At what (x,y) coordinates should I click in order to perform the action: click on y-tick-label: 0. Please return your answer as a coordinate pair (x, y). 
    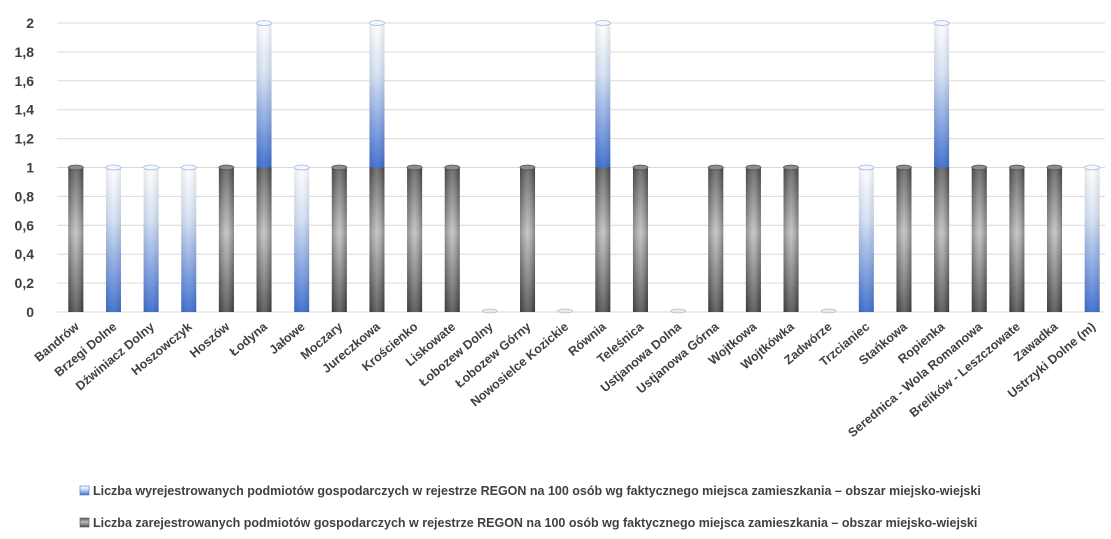
    Looking at the image, I should click on (30, 312).